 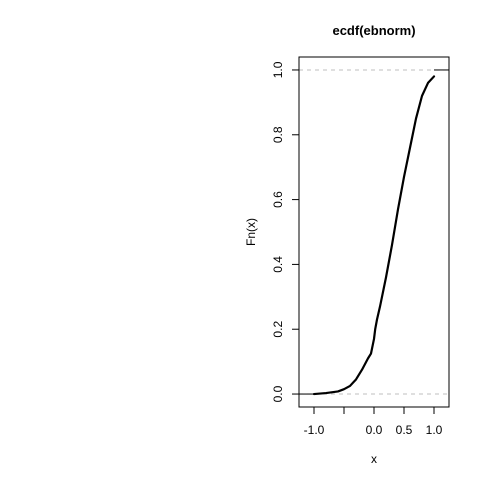 I want to click on y-tick-label: 0.6, so click(x=278, y=199).